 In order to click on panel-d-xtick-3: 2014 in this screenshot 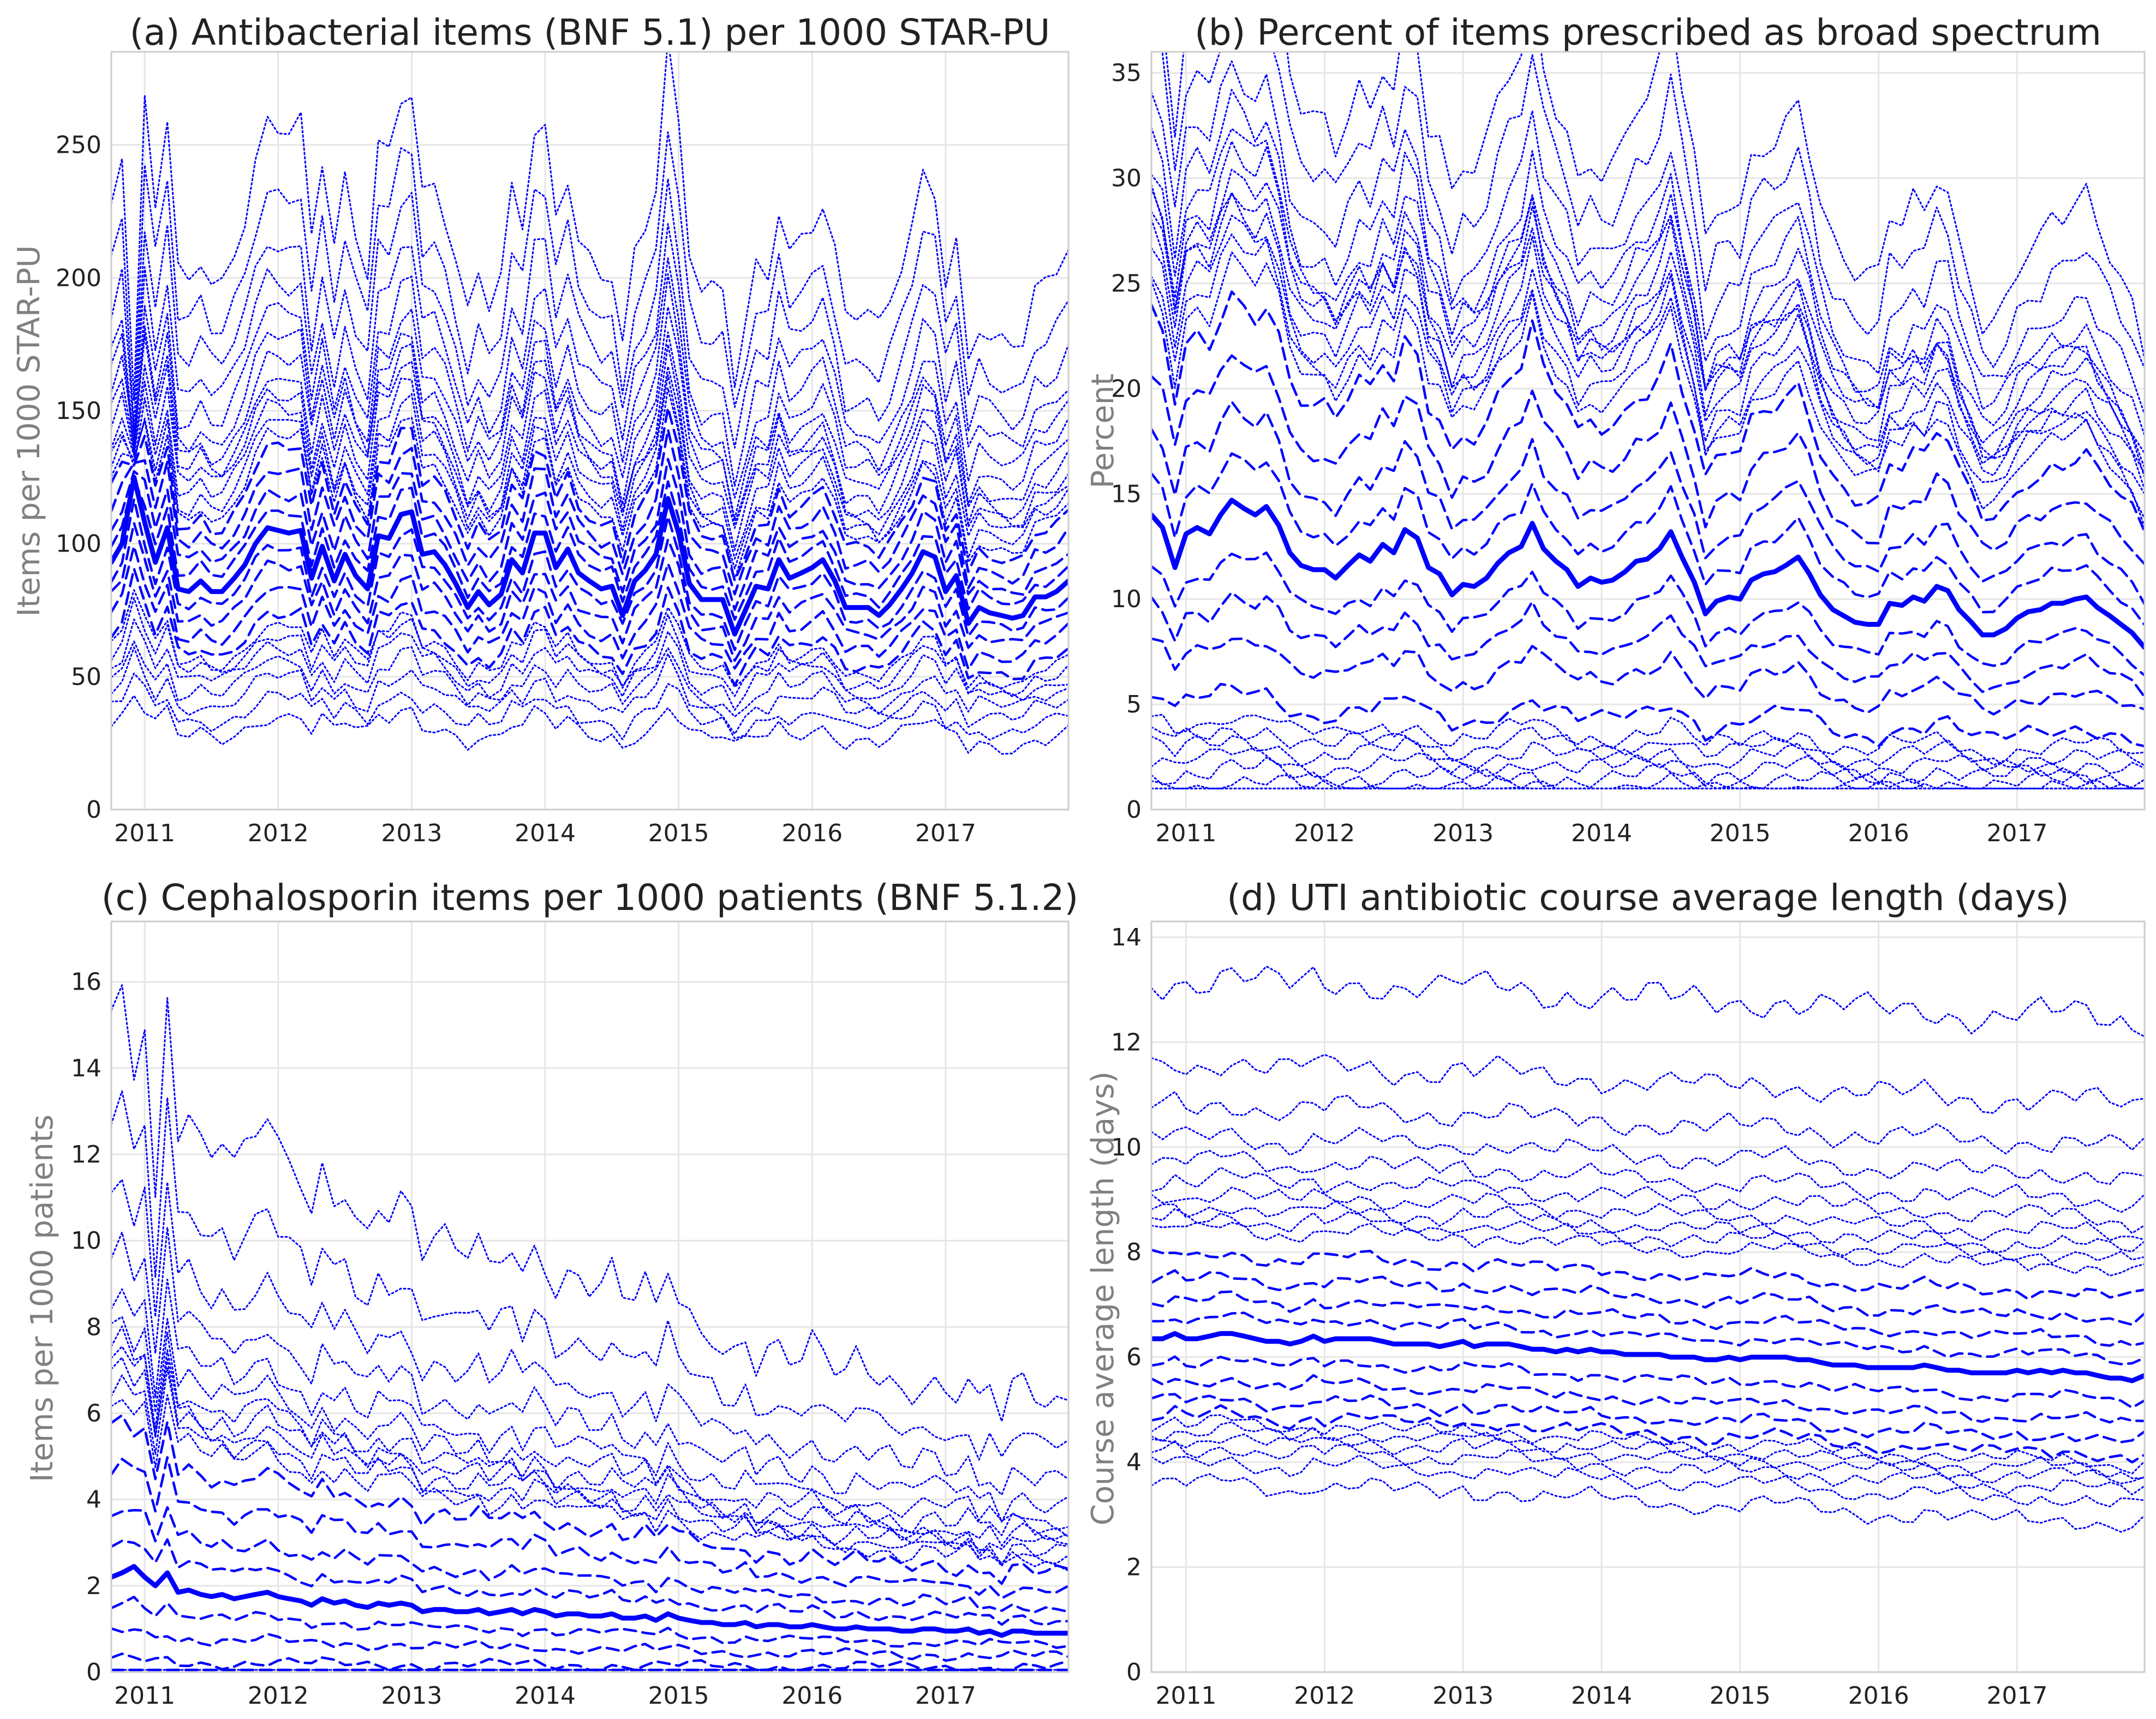, I will do `click(1601, 1696)`.